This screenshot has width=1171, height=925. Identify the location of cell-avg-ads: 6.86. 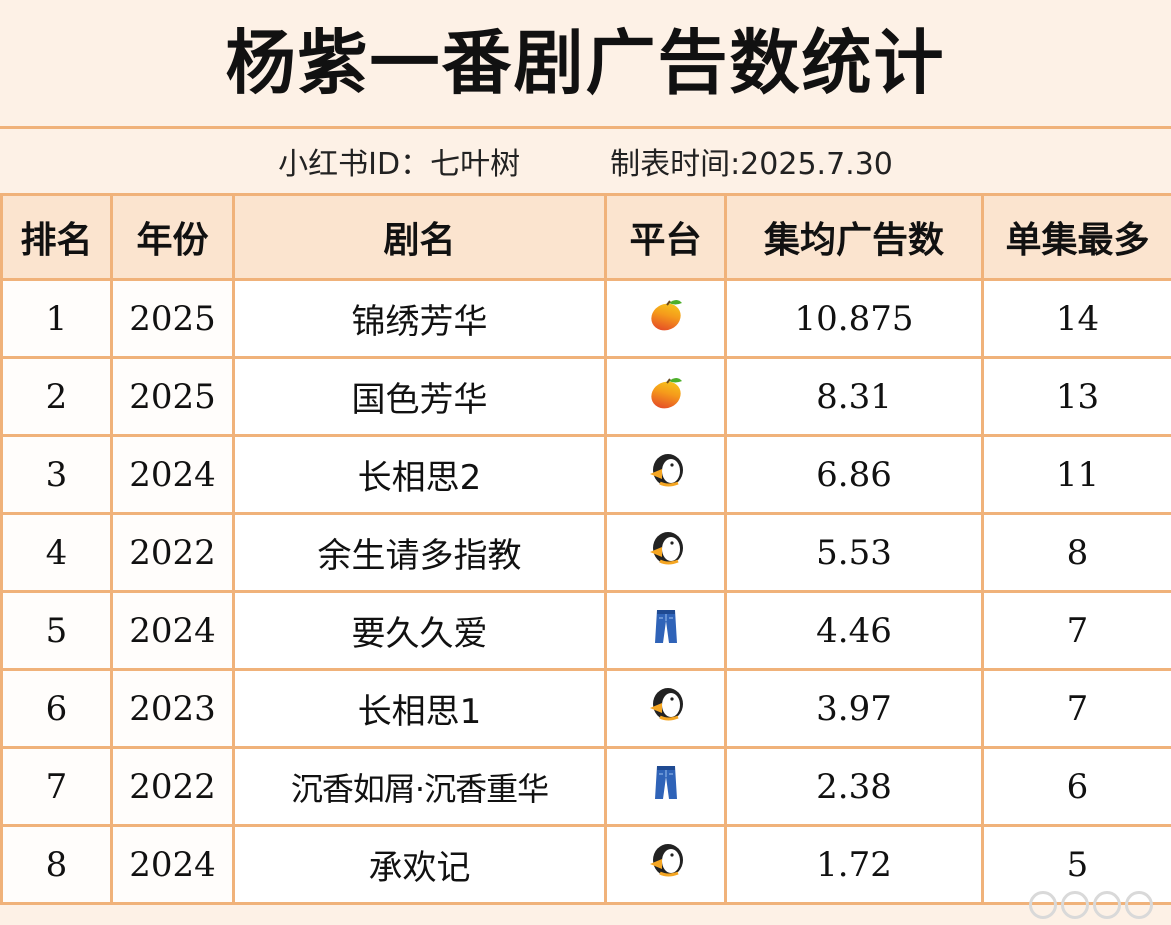
(854, 474).